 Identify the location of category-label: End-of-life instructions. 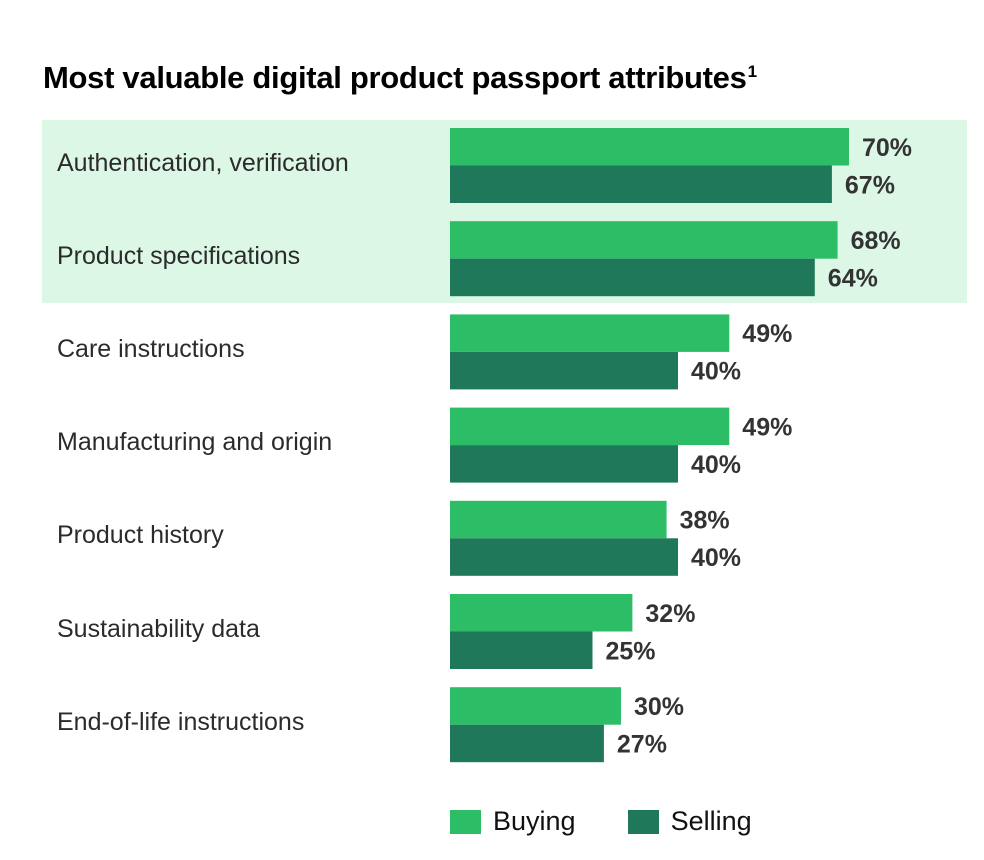
(181, 721).